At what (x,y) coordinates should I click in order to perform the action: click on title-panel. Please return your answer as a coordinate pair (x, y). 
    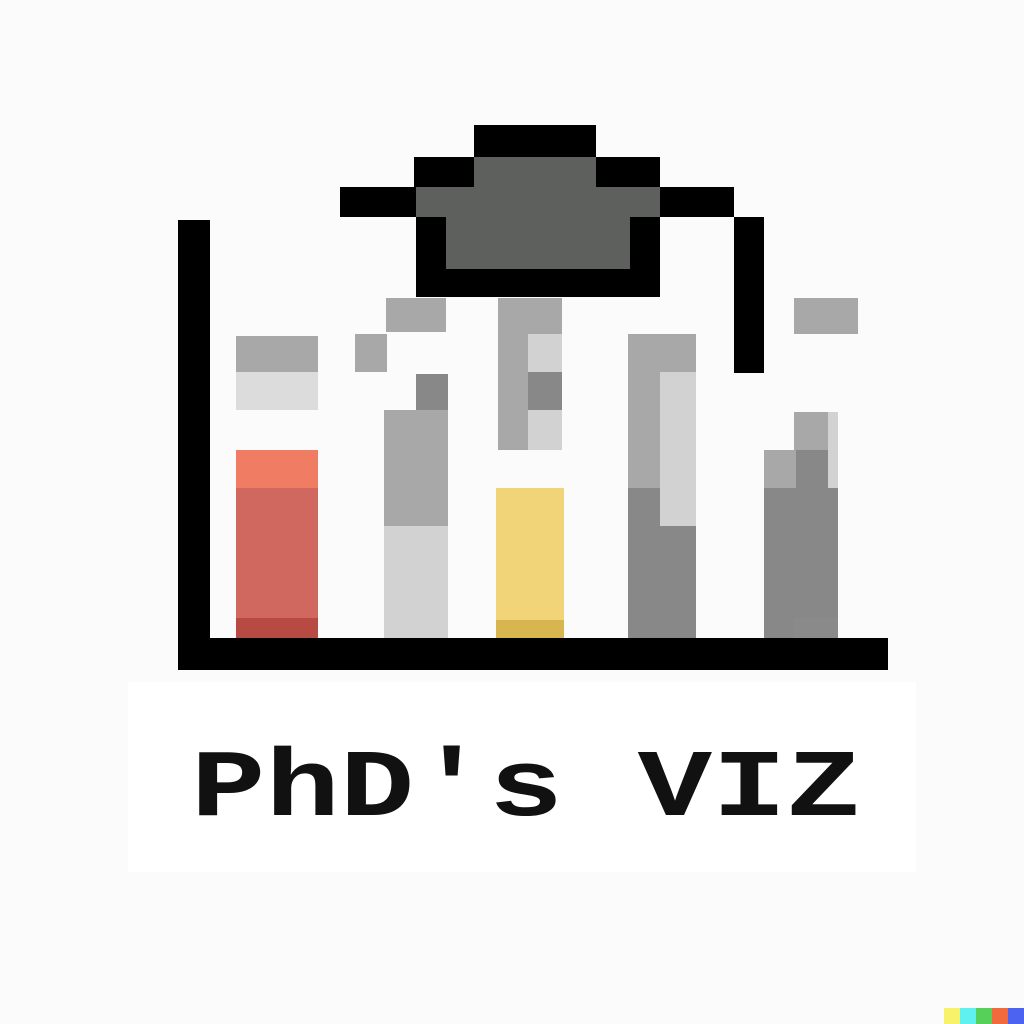
    Looking at the image, I should click on (522, 777).